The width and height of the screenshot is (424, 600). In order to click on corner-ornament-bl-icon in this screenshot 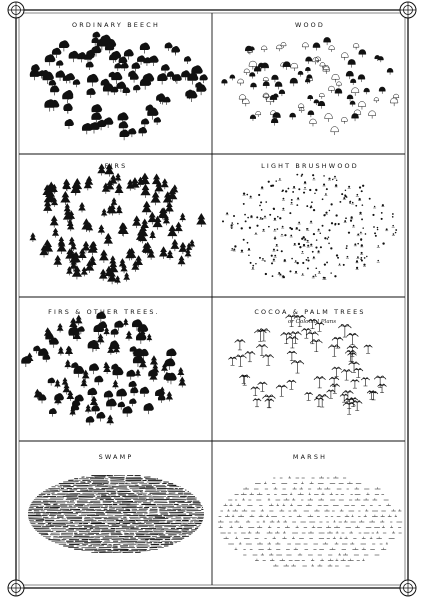, I will do `click(16, 588)`.